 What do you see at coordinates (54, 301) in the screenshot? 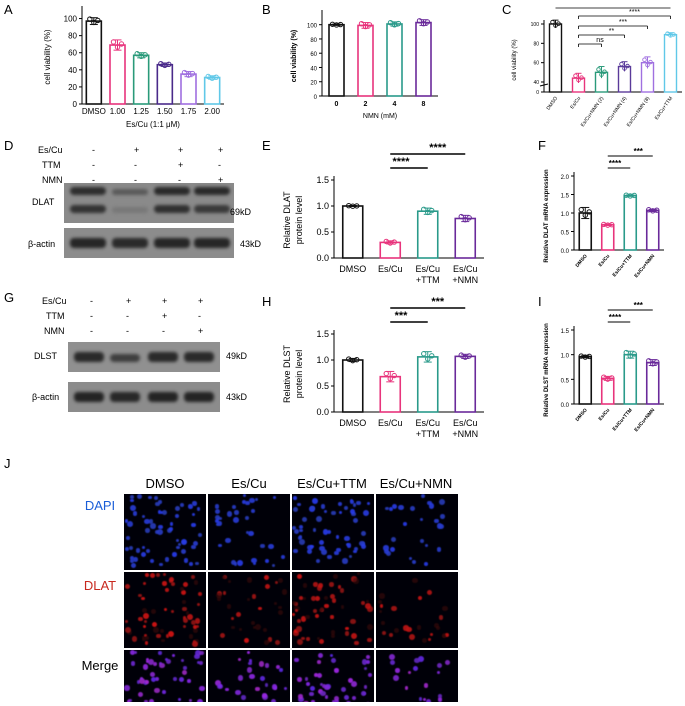
I see `blot-g-row-label: Es/Cu` at bounding box center [54, 301].